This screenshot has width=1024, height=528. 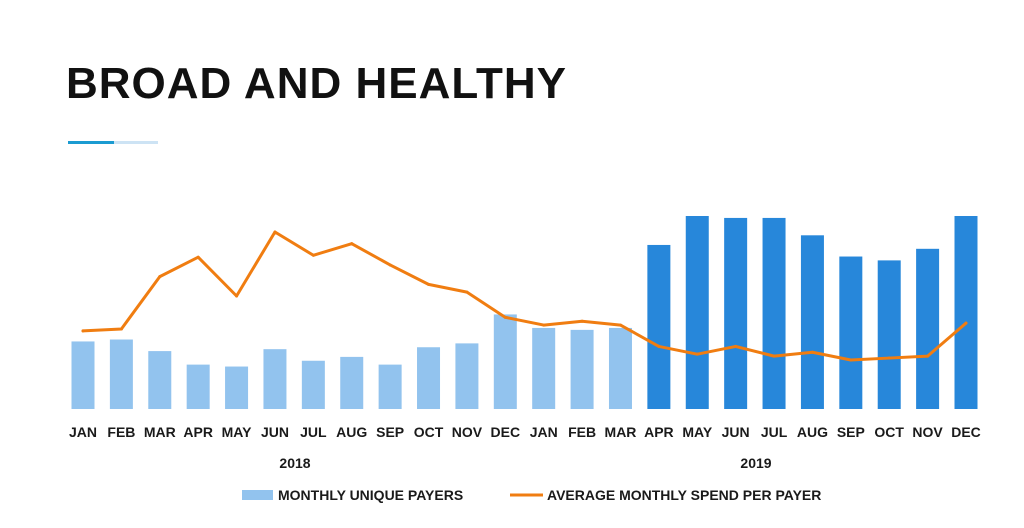 I want to click on legend-label-payers: MONTHLY UNIQUE PAYERS, so click(x=370, y=495).